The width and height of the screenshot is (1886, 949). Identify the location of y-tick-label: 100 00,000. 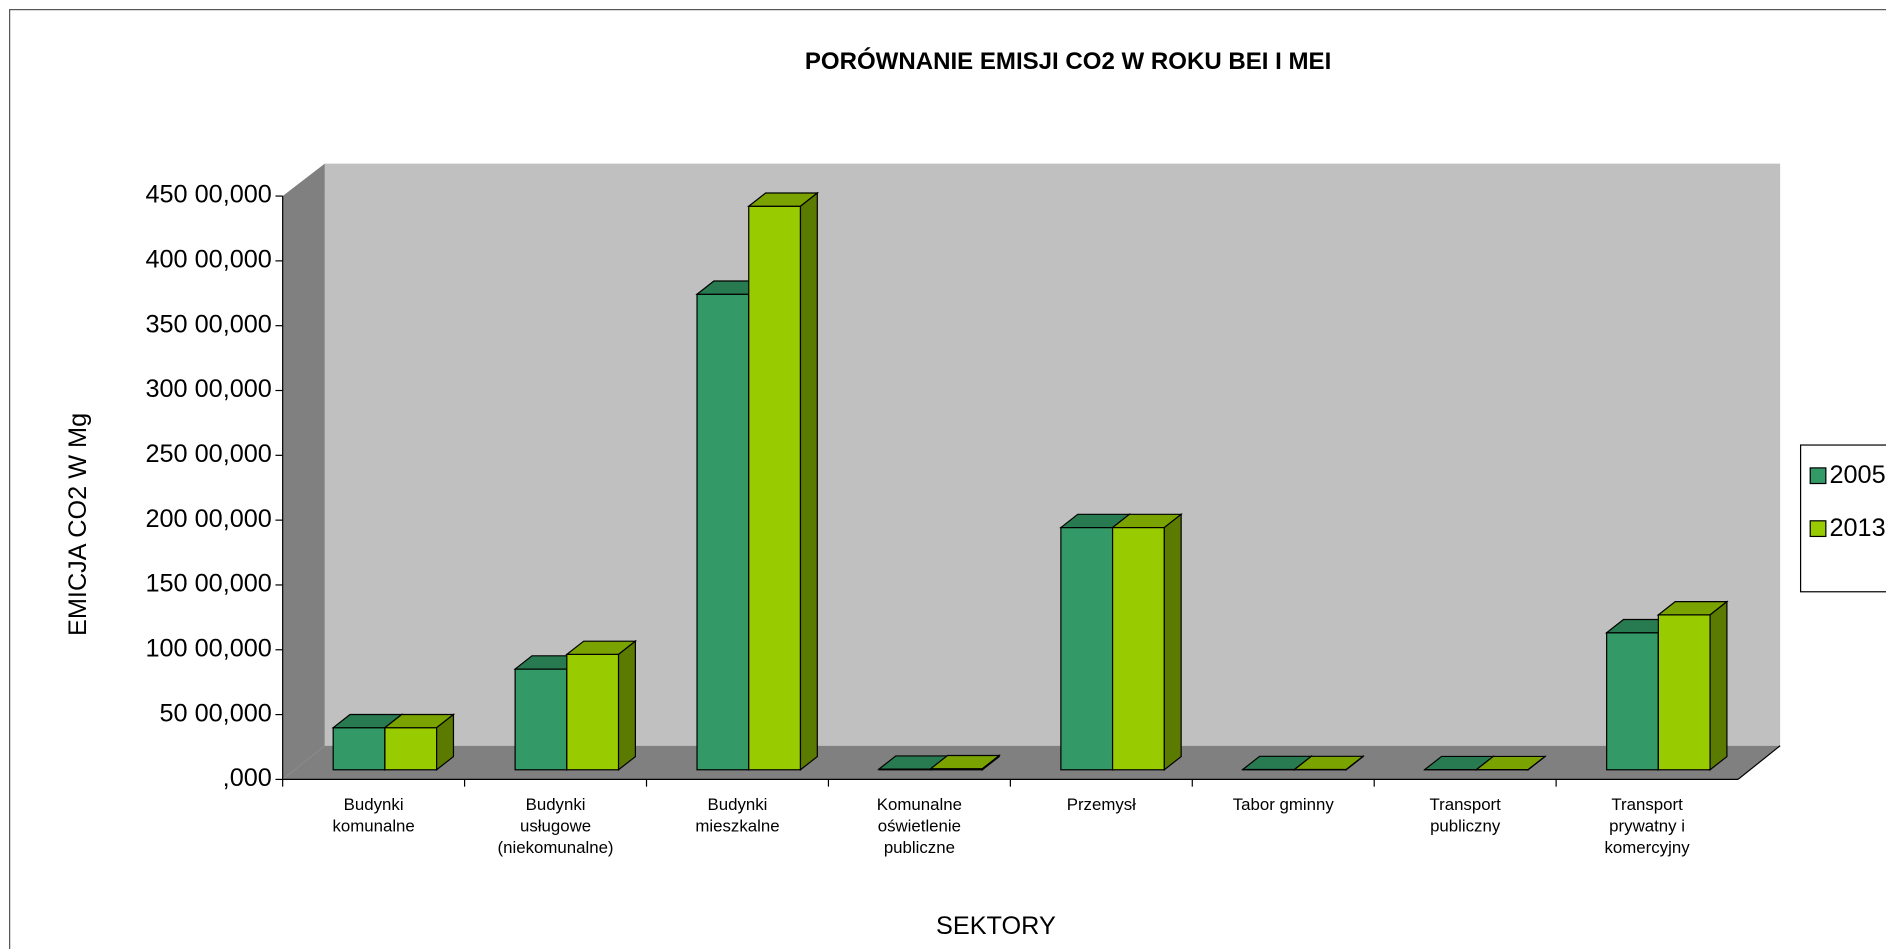
(208, 648).